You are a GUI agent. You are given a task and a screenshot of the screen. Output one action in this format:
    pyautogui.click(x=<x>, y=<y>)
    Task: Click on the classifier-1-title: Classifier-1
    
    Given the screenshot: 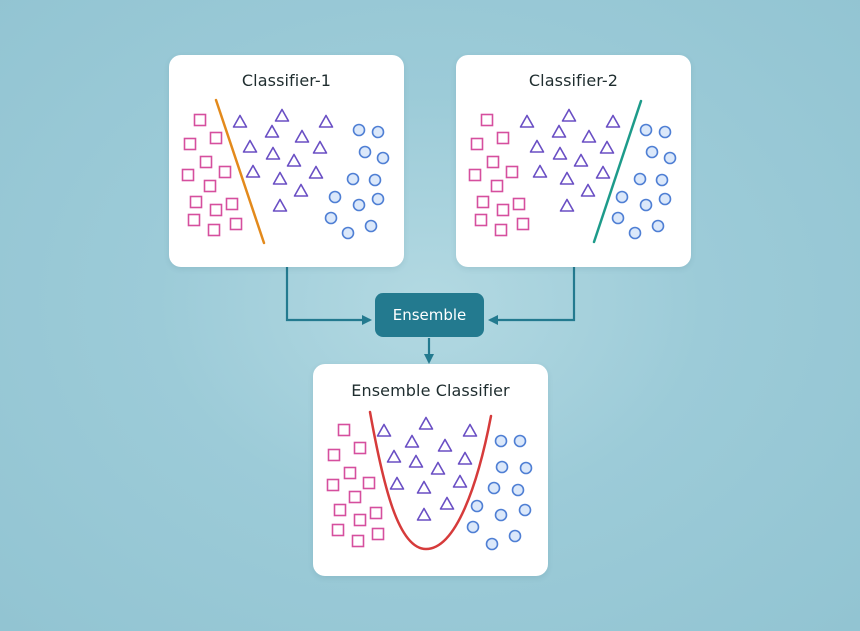 What is the action you would take?
    pyautogui.click(x=286, y=80)
    